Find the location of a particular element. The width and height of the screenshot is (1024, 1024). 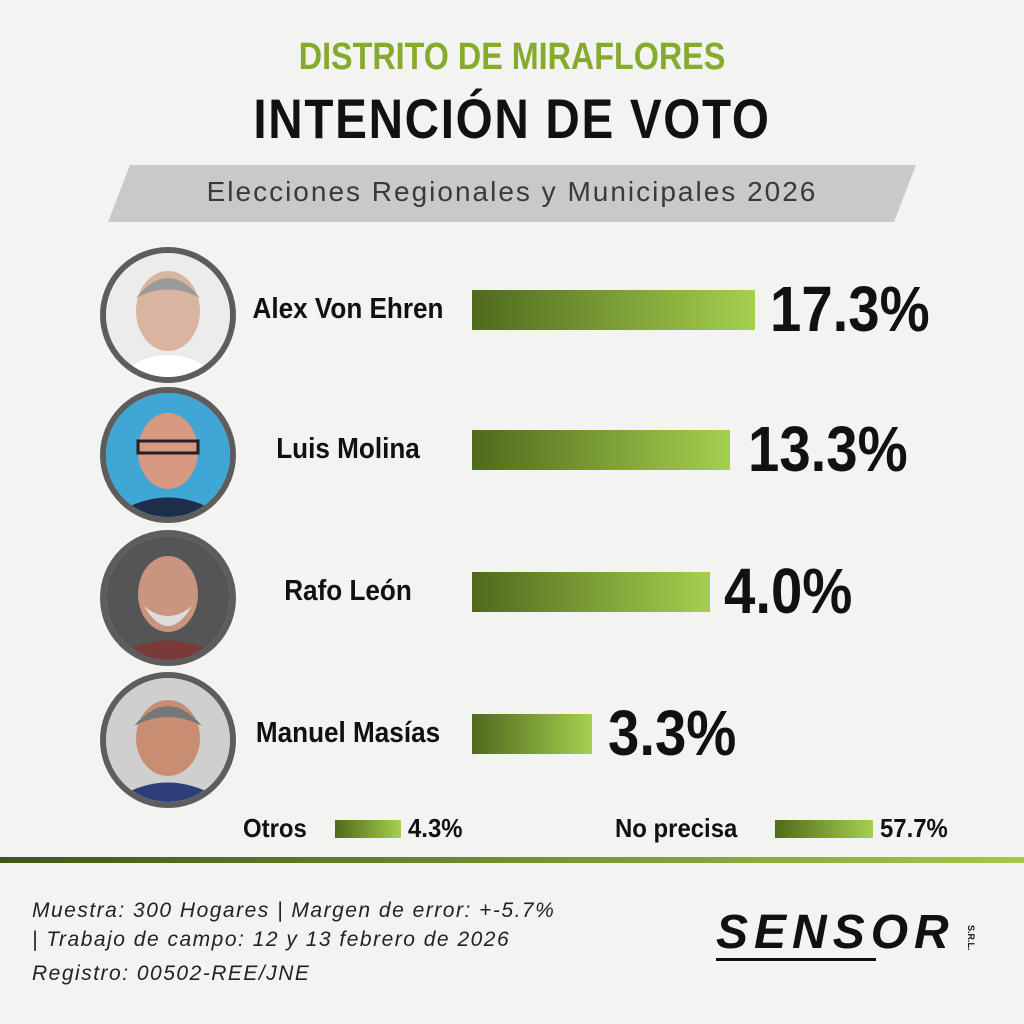

banner-background is located at coordinates (512, 193).